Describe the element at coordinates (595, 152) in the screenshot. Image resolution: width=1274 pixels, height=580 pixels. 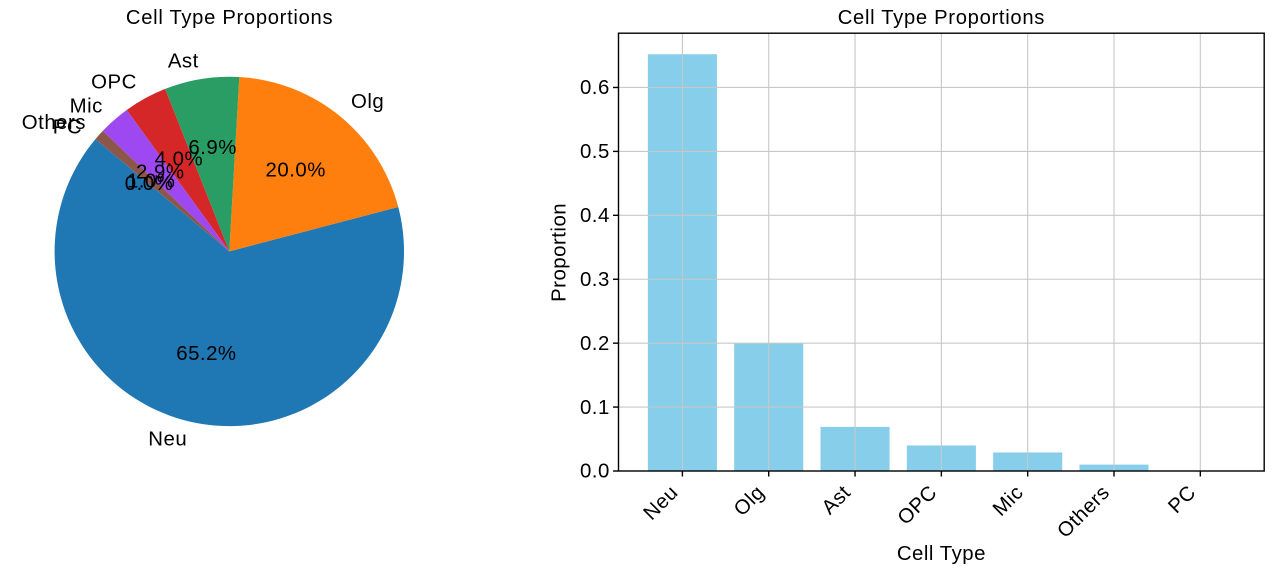
I see `svg-text: 0.5` at that location.